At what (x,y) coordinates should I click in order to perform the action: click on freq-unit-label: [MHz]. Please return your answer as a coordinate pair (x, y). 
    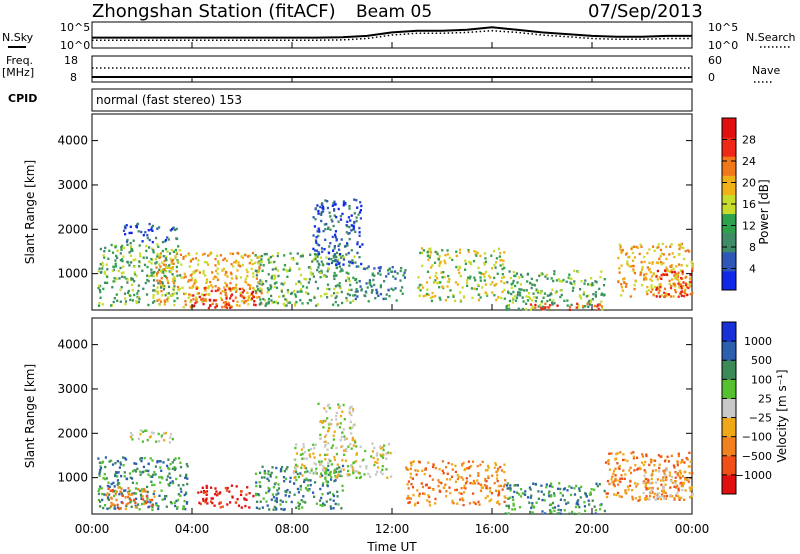
    Looking at the image, I should click on (18, 72).